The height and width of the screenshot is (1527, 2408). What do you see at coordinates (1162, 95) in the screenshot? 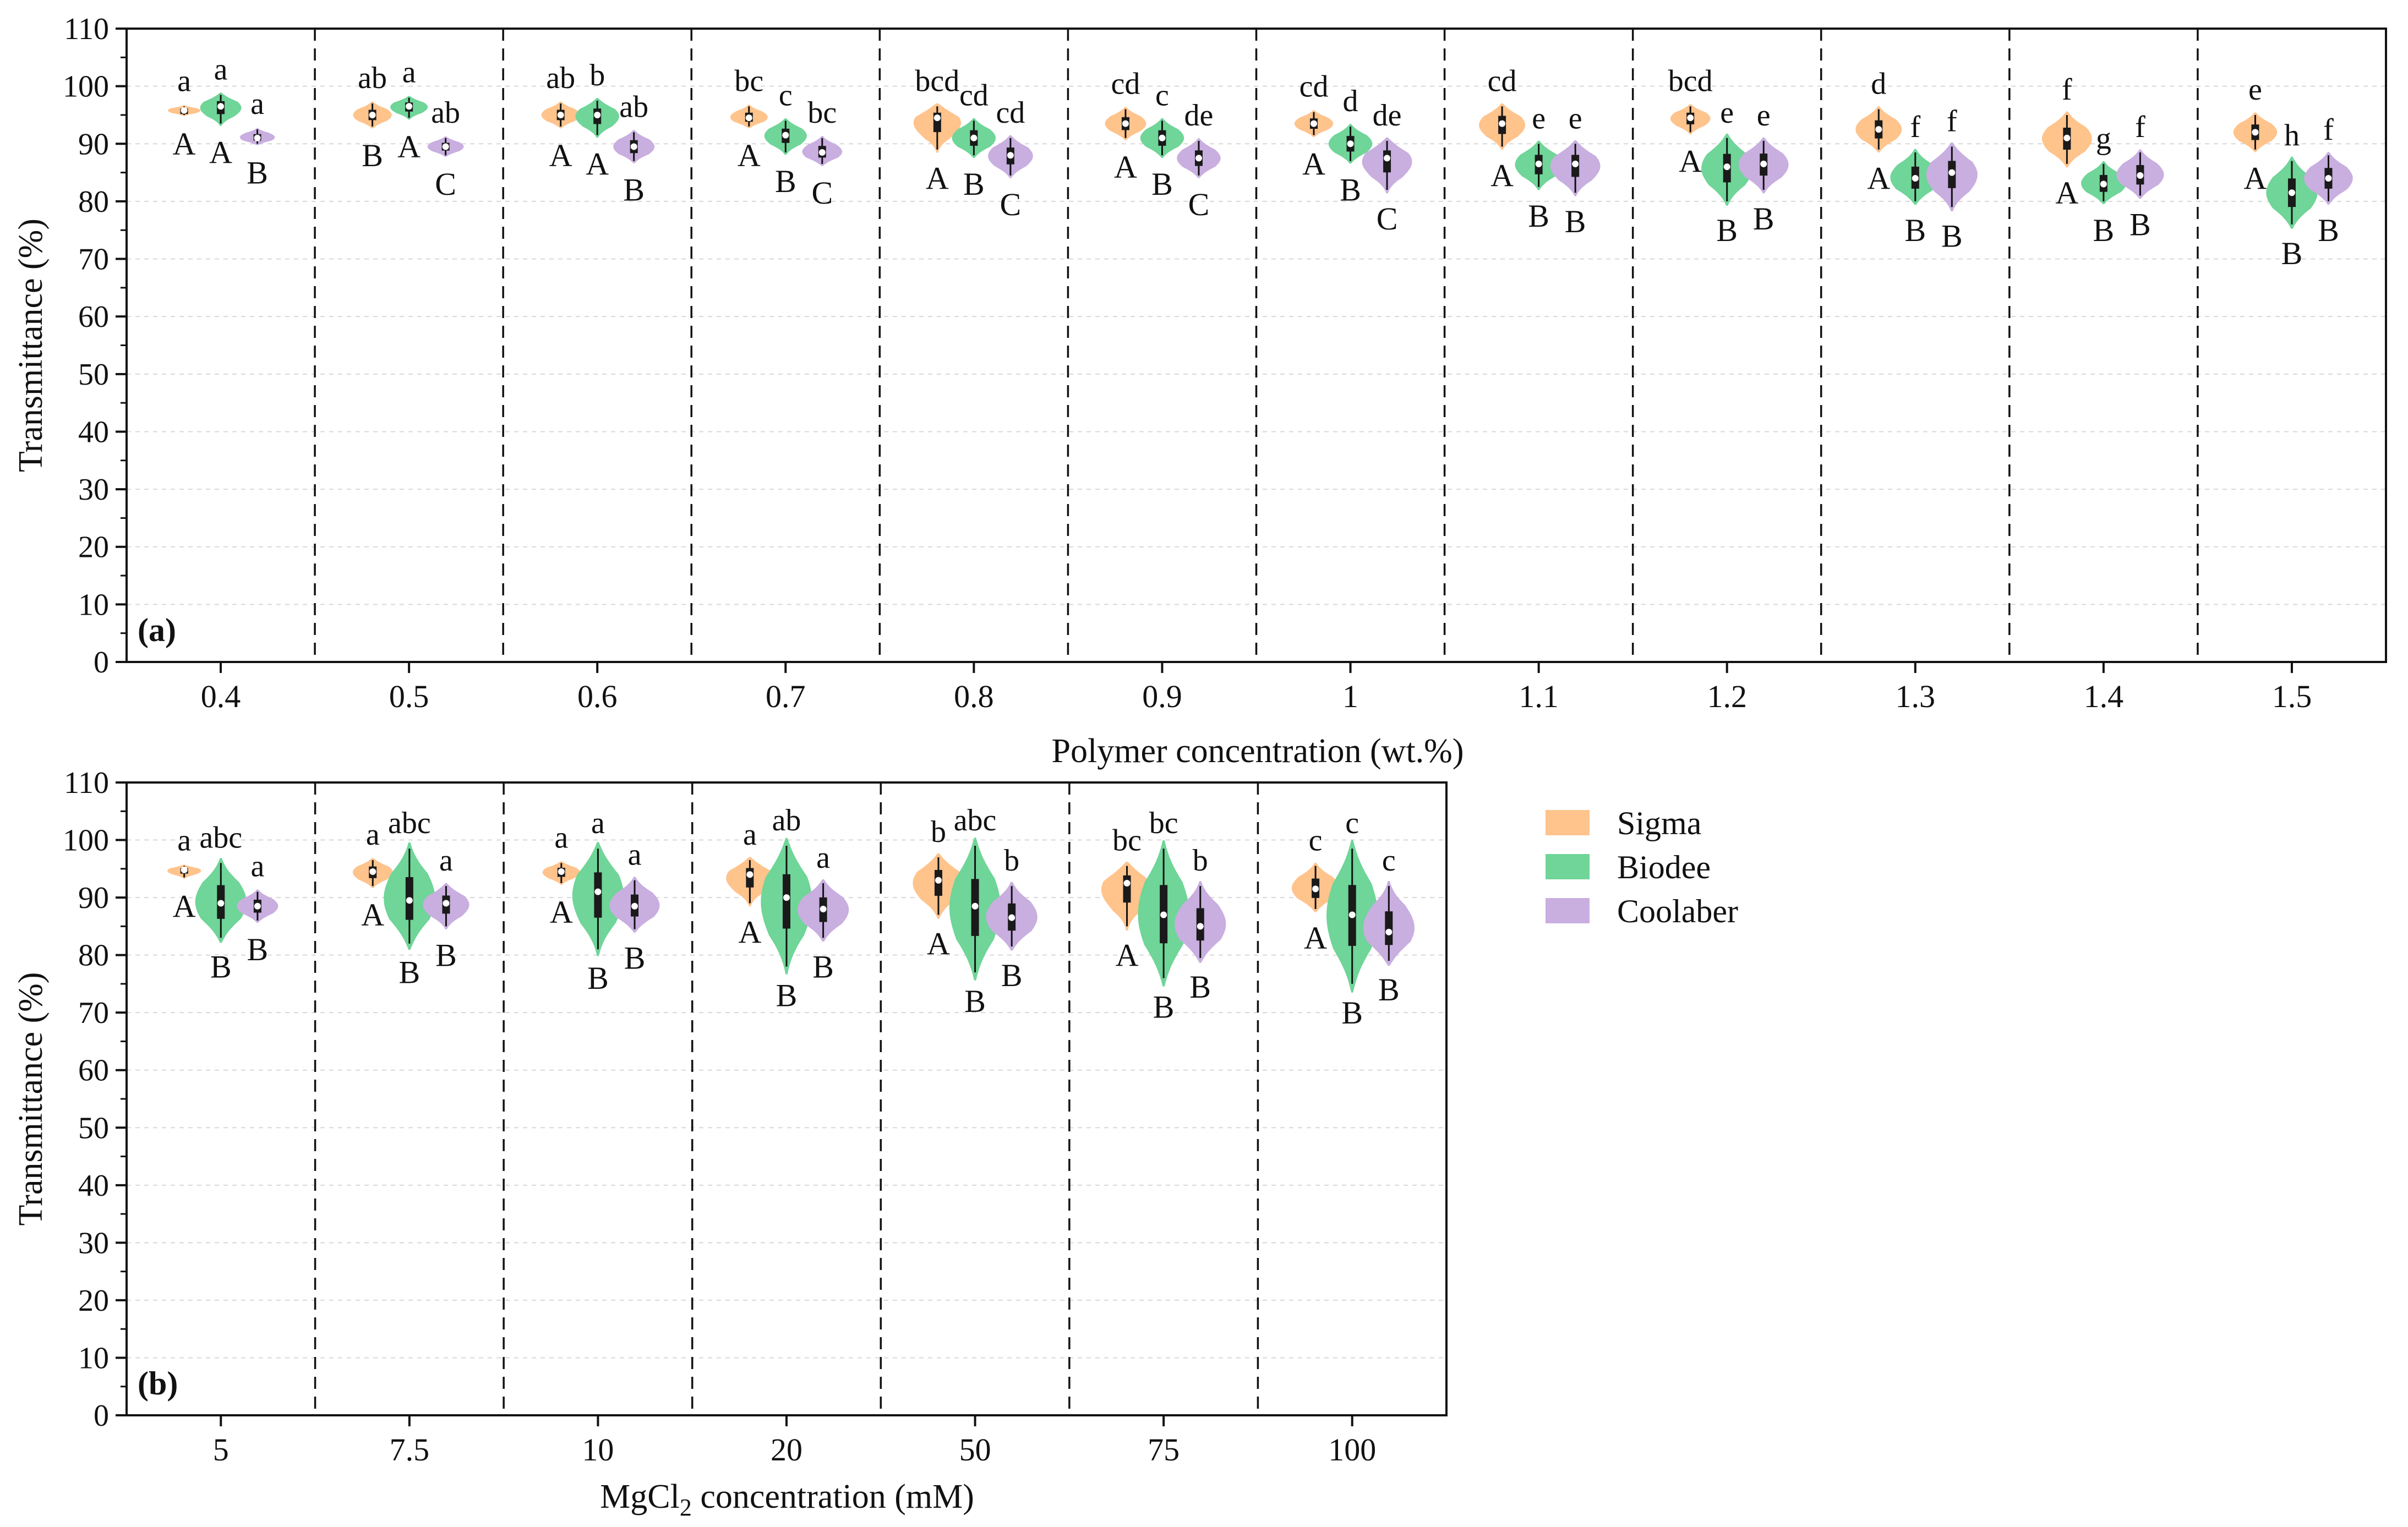
I see `sig-lower-biodee-0-9: c` at bounding box center [1162, 95].